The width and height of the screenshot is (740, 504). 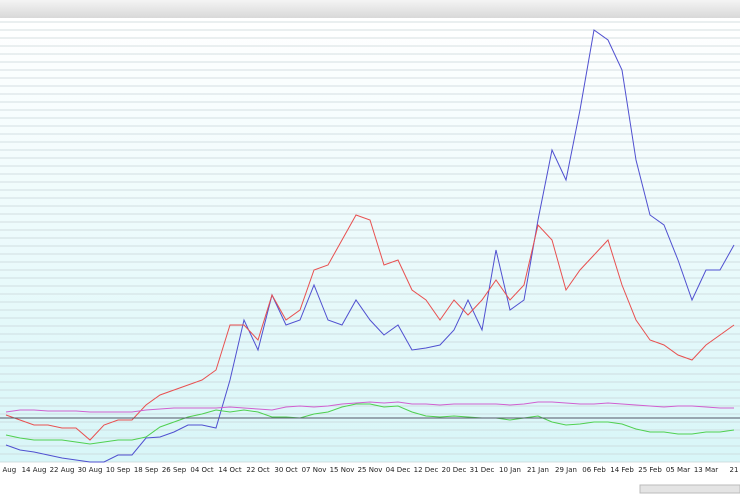 I want to click on x-tick-label: 31 Dec, so click(x=482, y=470).